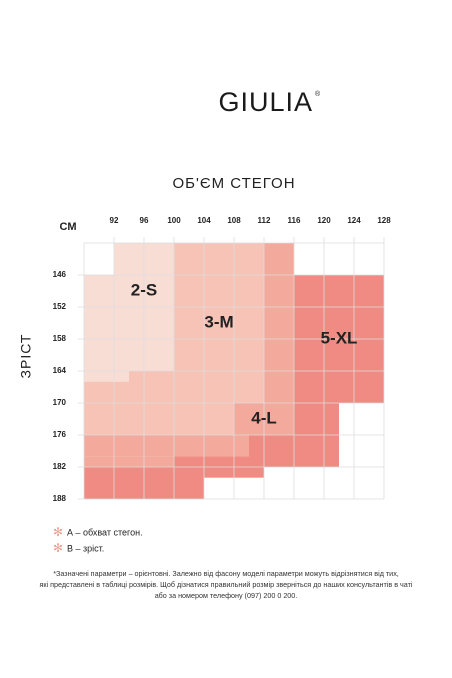 The height and width of the screenshot is (678, 452). Describe the element at coordinates (144, 220) in the screenshot. I see `x-tick-label: 96` at that location.